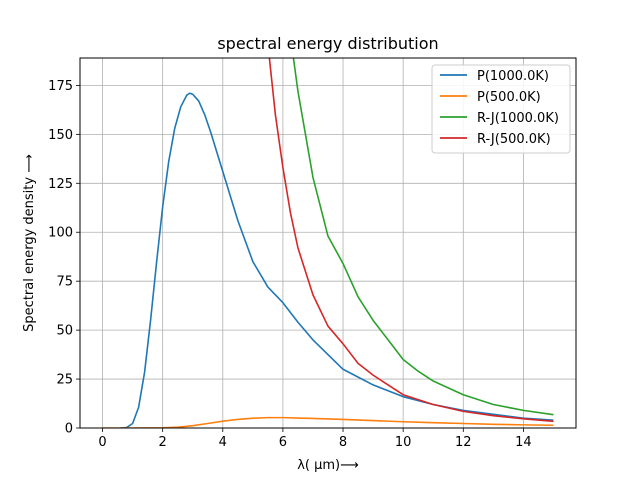  I want to click on legend-label: P(1000.0K), so click(513, 76).